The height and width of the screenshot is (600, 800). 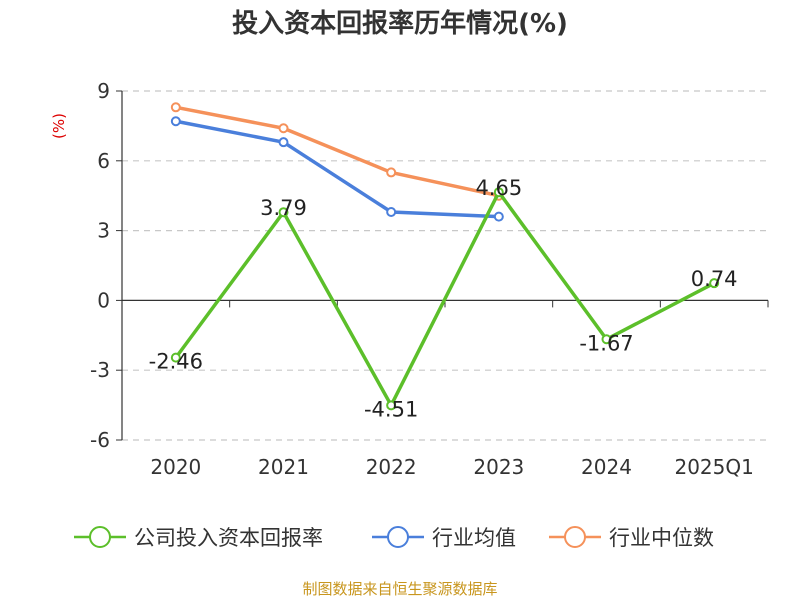 What do you see at coordinates (474, 538) in the screenshot?
I see `legend-label: 行业均值` at bounding box center [474, 538].